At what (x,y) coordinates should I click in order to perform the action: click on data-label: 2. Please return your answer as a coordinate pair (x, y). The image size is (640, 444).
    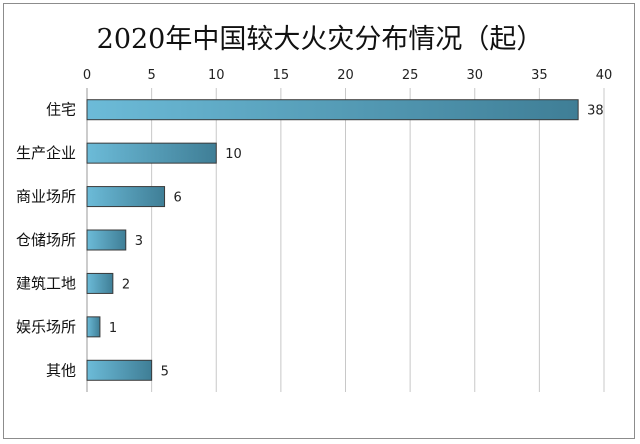
    Looking at the image, I should click on (126, 284).